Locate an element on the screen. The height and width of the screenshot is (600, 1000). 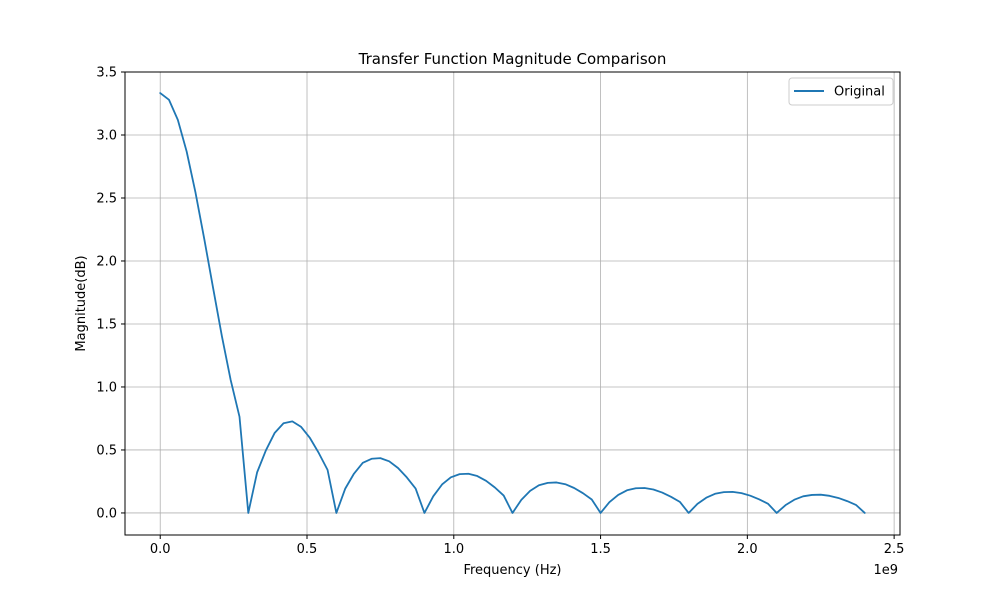
x-tick-label: 0.5 is located at coordinates (307, 549).